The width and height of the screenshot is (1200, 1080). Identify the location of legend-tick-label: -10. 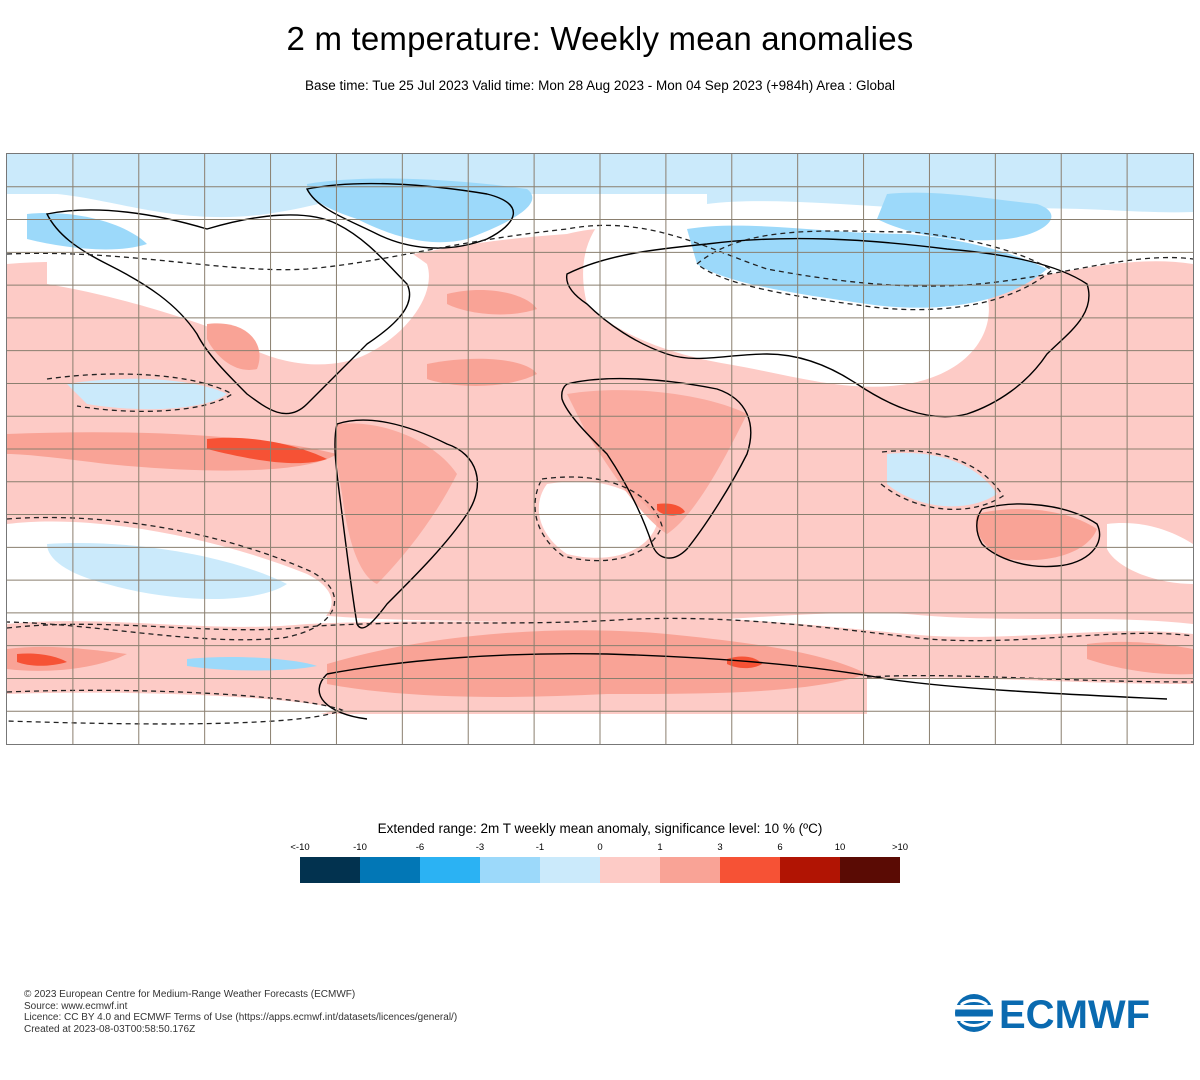
(360, 847).